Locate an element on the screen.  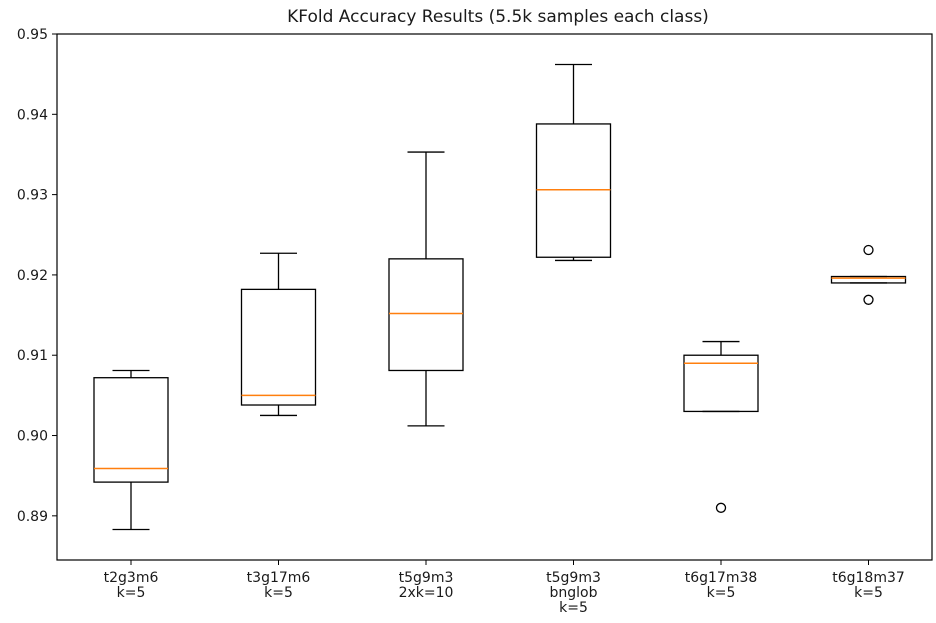
x-tick-label-line: t6g17m38 is located at coordinates (721, 578).